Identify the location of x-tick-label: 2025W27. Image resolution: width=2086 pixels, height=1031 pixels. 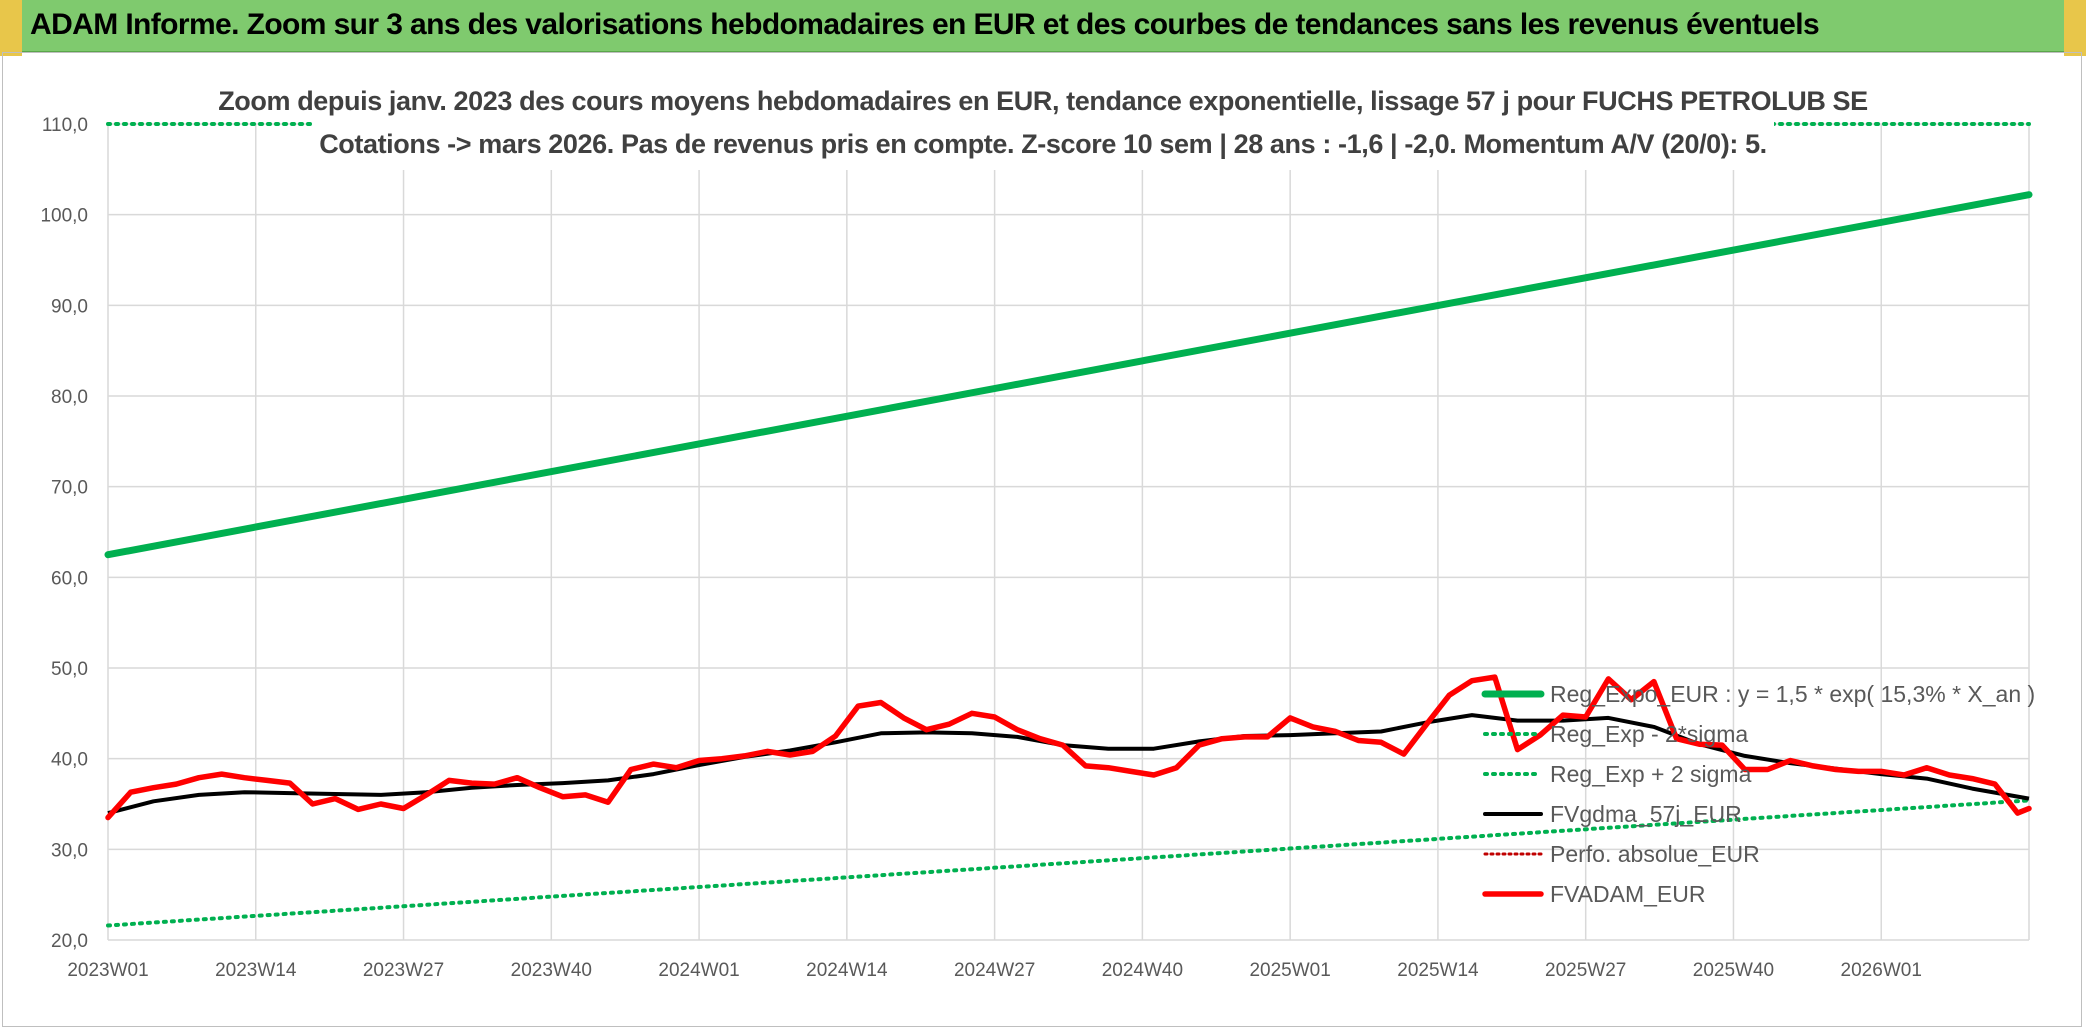
(1585, 970).